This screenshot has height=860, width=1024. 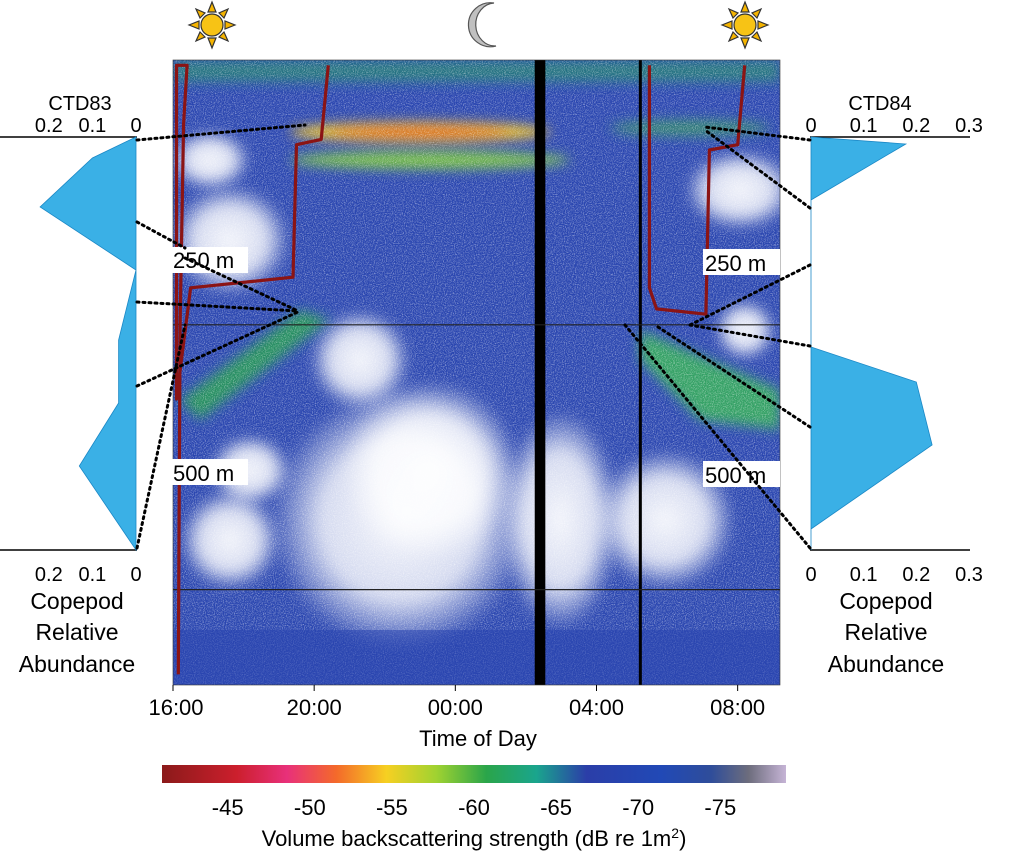 I want to click on left-profile-station: CTD83, so click(x=79, y=104).